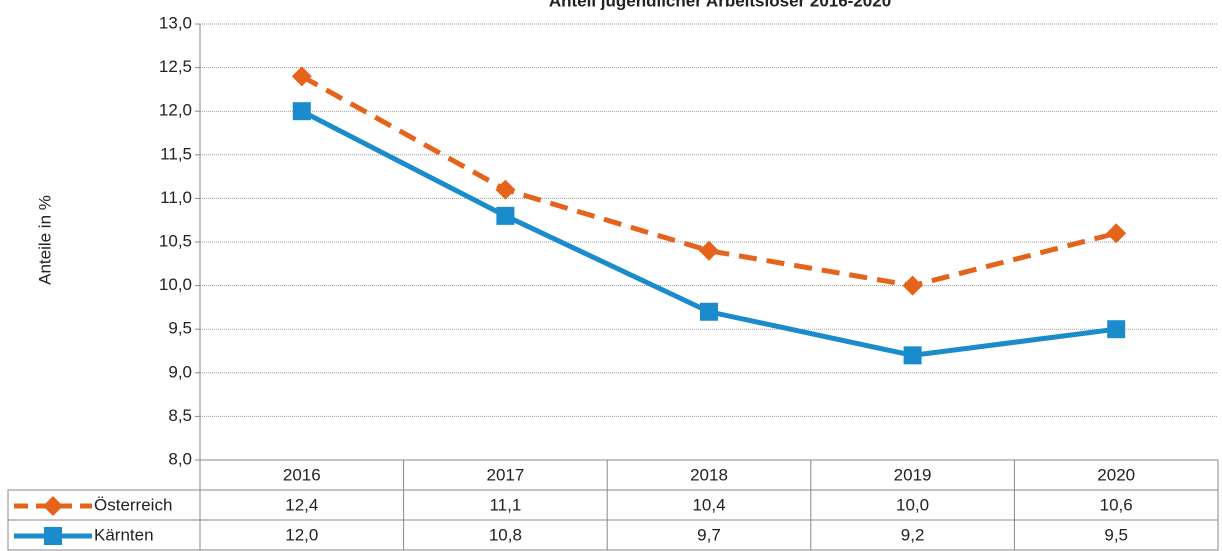 The width and height of the screenshot is (1222, 551). I want to click on y-tick-label: 11,5, so click(176, 153).